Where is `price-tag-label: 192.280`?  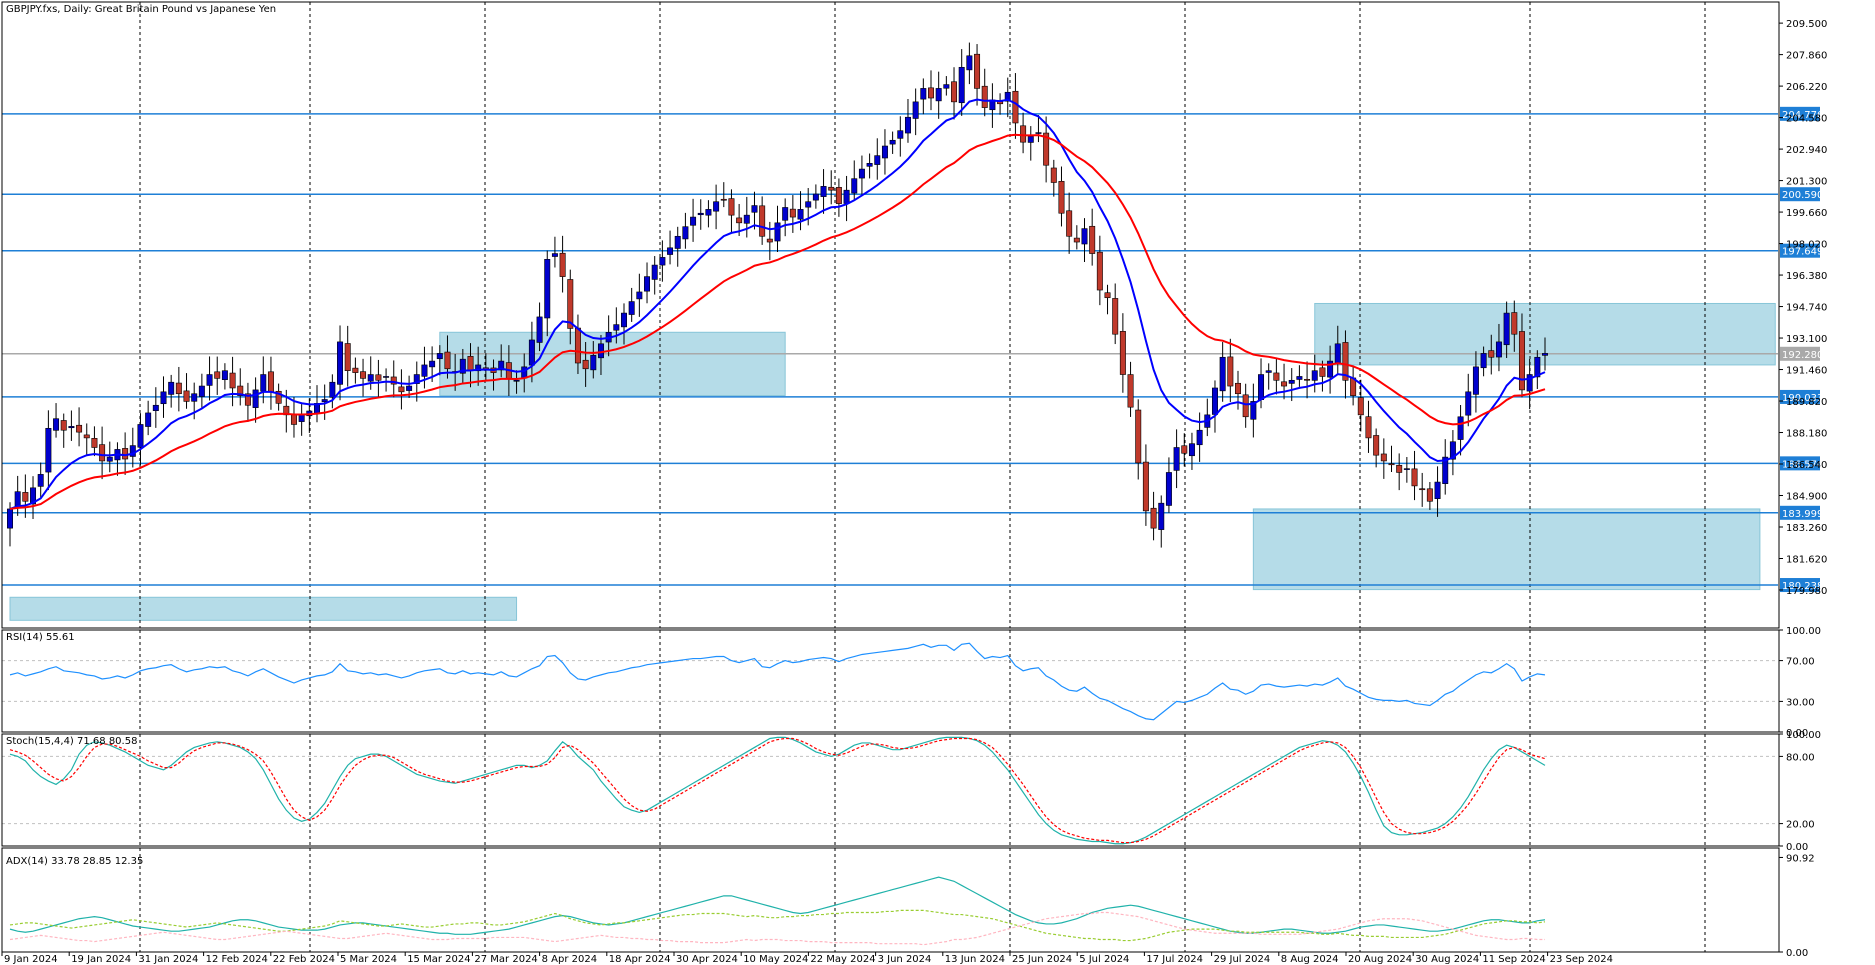
price-tag-label: 192.280 is located at coordinates (1802, 355).